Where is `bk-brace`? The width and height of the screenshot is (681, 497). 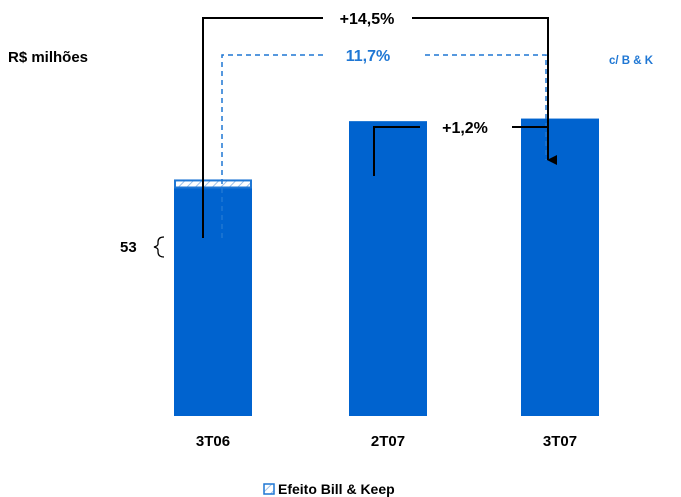
bk-brace is located at coordinates (159, 247).